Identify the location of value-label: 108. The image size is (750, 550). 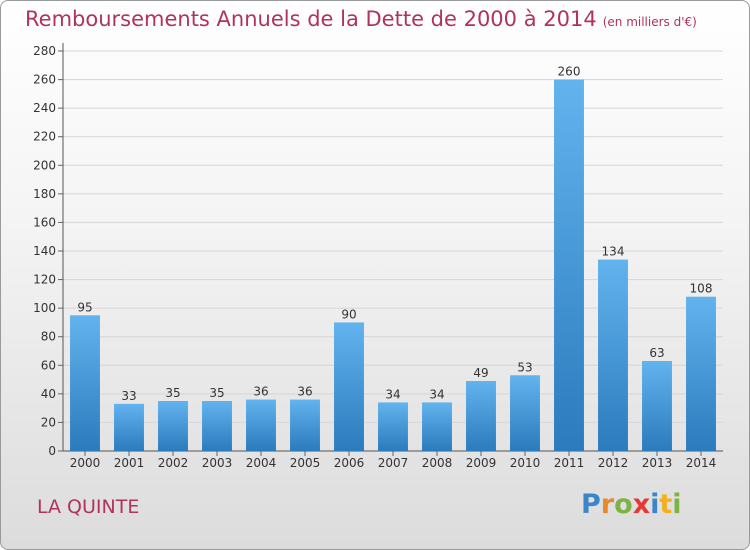
(701, 289).